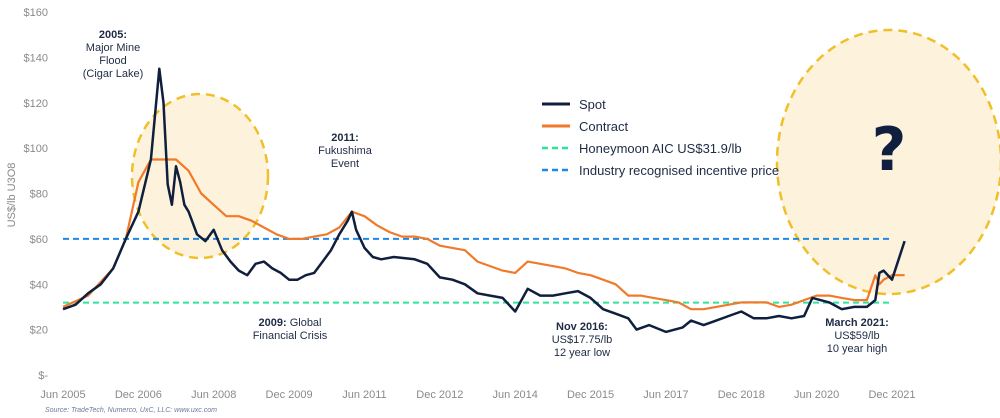 The height and width of the screenshot is (418, 1000). What do you see at coordinates (200, 176) in the screenshot?
I see `circle-2007` at bounding box center [200, 176].